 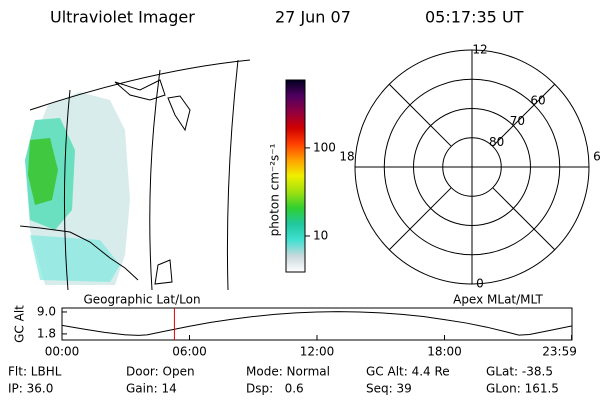 I want to click on time: 05:17:35 UT, so click(x=474, y=17).